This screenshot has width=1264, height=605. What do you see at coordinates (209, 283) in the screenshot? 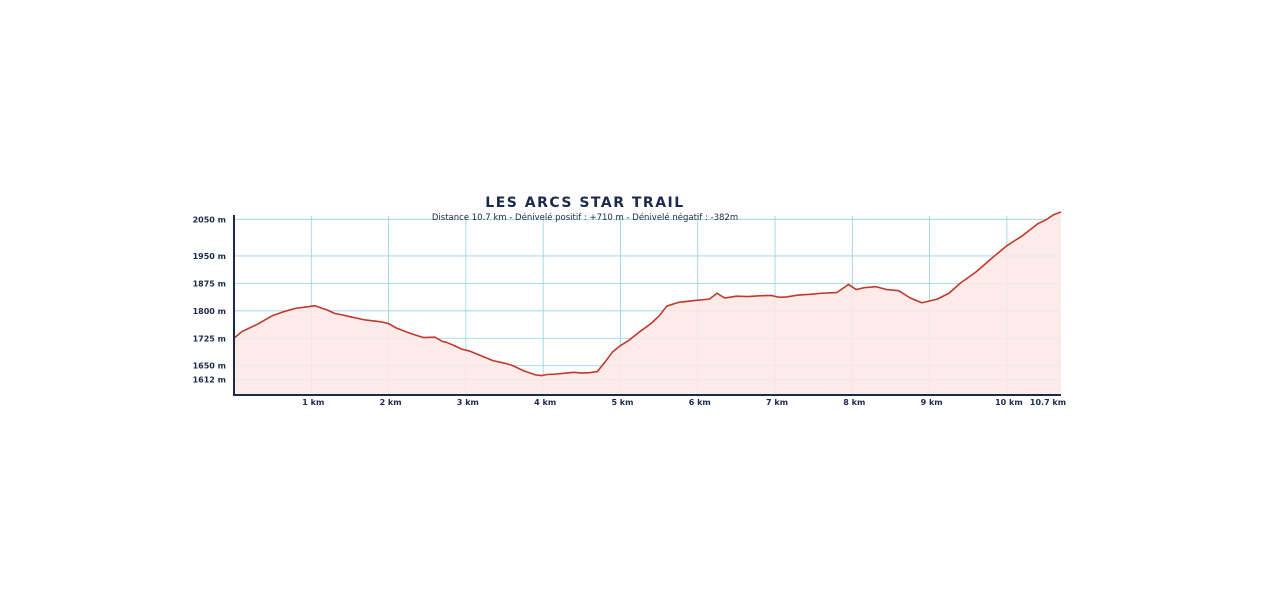
I see `y-tick-label: 1875 m` at bounding box center [209, 283].